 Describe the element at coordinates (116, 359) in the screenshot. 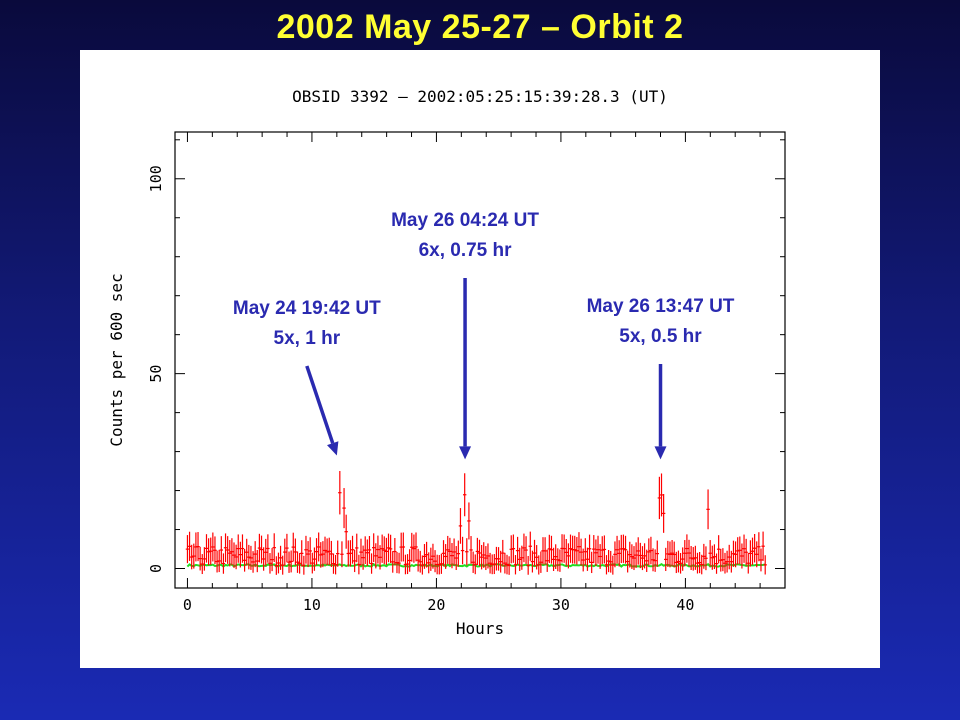

I see `y-axis-label: Counts per 600 sec` at that location.